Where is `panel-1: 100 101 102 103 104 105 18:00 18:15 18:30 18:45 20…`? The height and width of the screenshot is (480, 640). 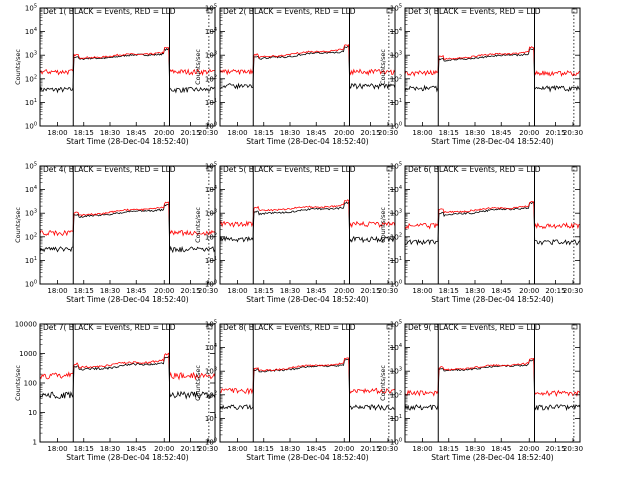
panel-1: 100 101 102 103 104 105 18:00 18:15 18:30 18:45 20… is located at coordinates (116, 75).